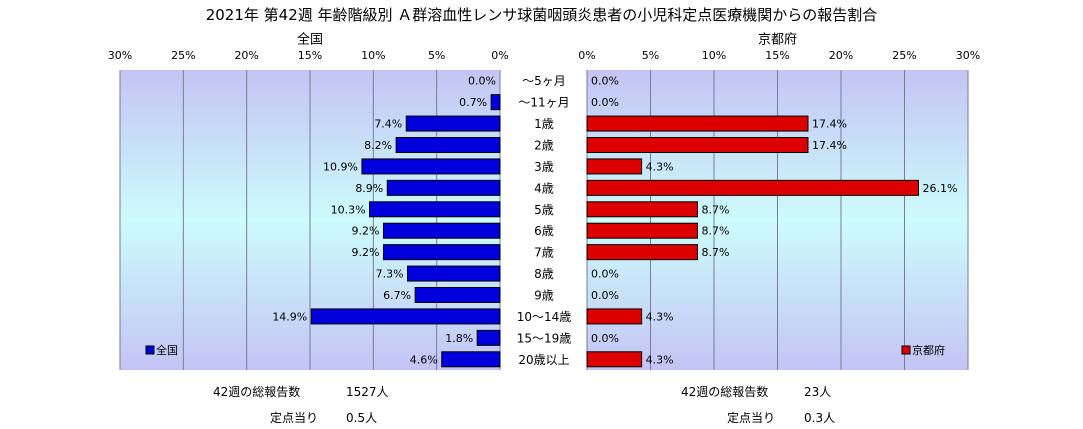 This screenshot has height=429, width=1083. What do you see at coordinates (544, 188) in the screenshot?
I see `age-category-label: 4歳` at bounding box center [544, 188].